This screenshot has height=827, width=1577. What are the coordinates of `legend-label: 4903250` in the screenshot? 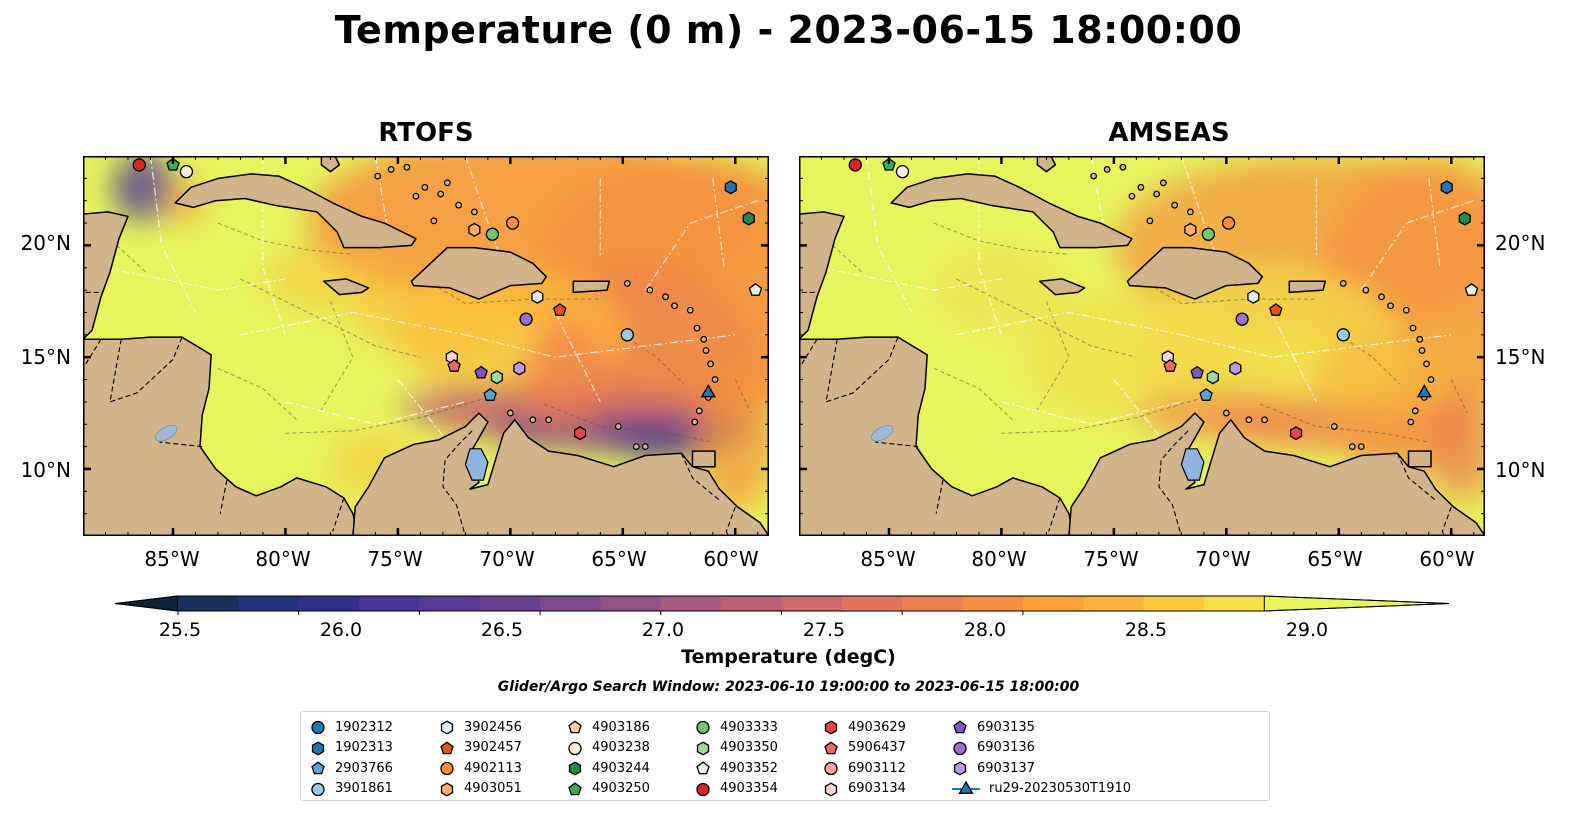 It's located at (621, 789).